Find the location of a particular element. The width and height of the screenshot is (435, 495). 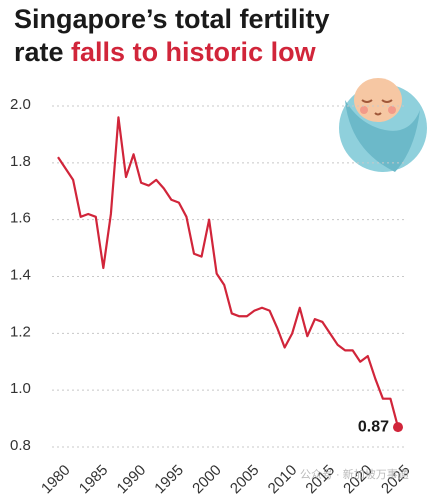

chart-title-highlight: falls to historic low is located at coordinates (194, 52).